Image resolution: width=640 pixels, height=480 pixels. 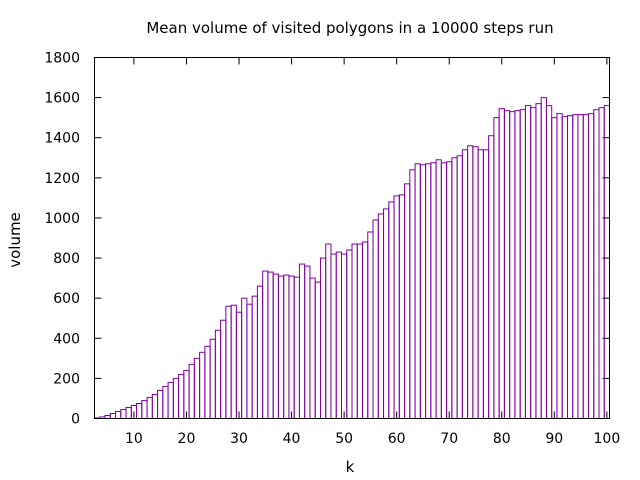 What do you see at coordinates (397, 439) in the screenshot?
I see `x-tick-label: 60` at bounding box center [397, 439].